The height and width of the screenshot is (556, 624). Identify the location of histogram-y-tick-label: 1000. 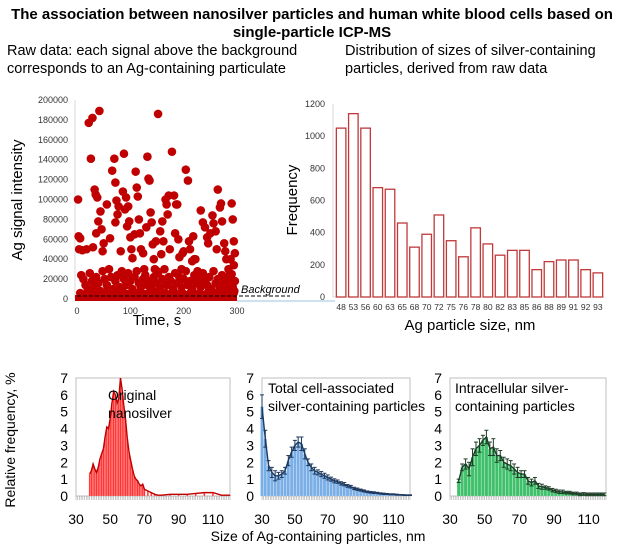
(315, 136).